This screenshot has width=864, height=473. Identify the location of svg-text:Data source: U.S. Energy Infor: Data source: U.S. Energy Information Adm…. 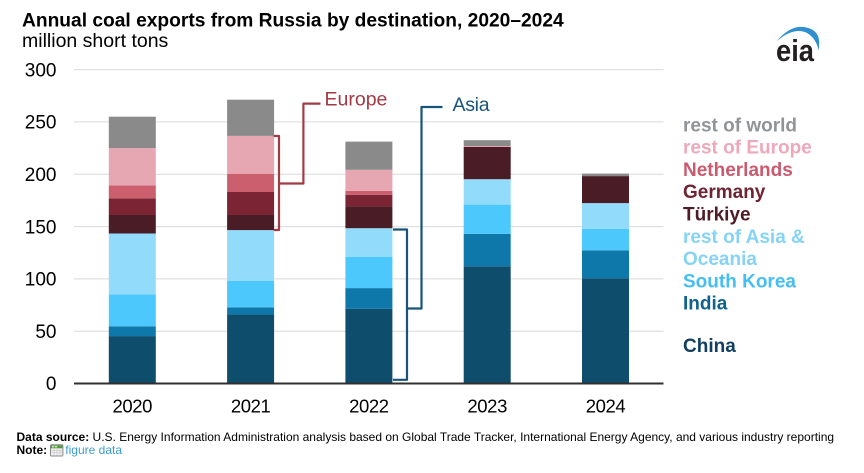
(426, 437).